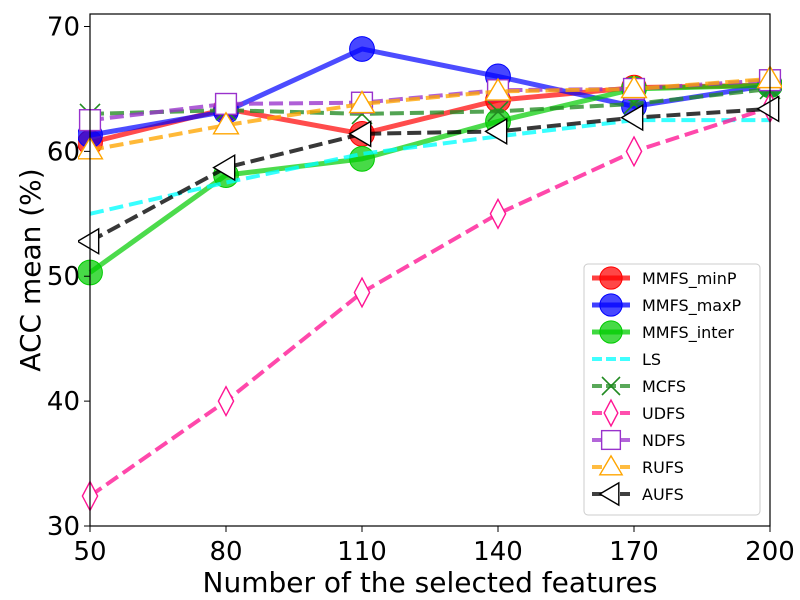 The width and height of the screenshot is (800, 600). I want to click on x-tick-label: 50, so click(89, 552).